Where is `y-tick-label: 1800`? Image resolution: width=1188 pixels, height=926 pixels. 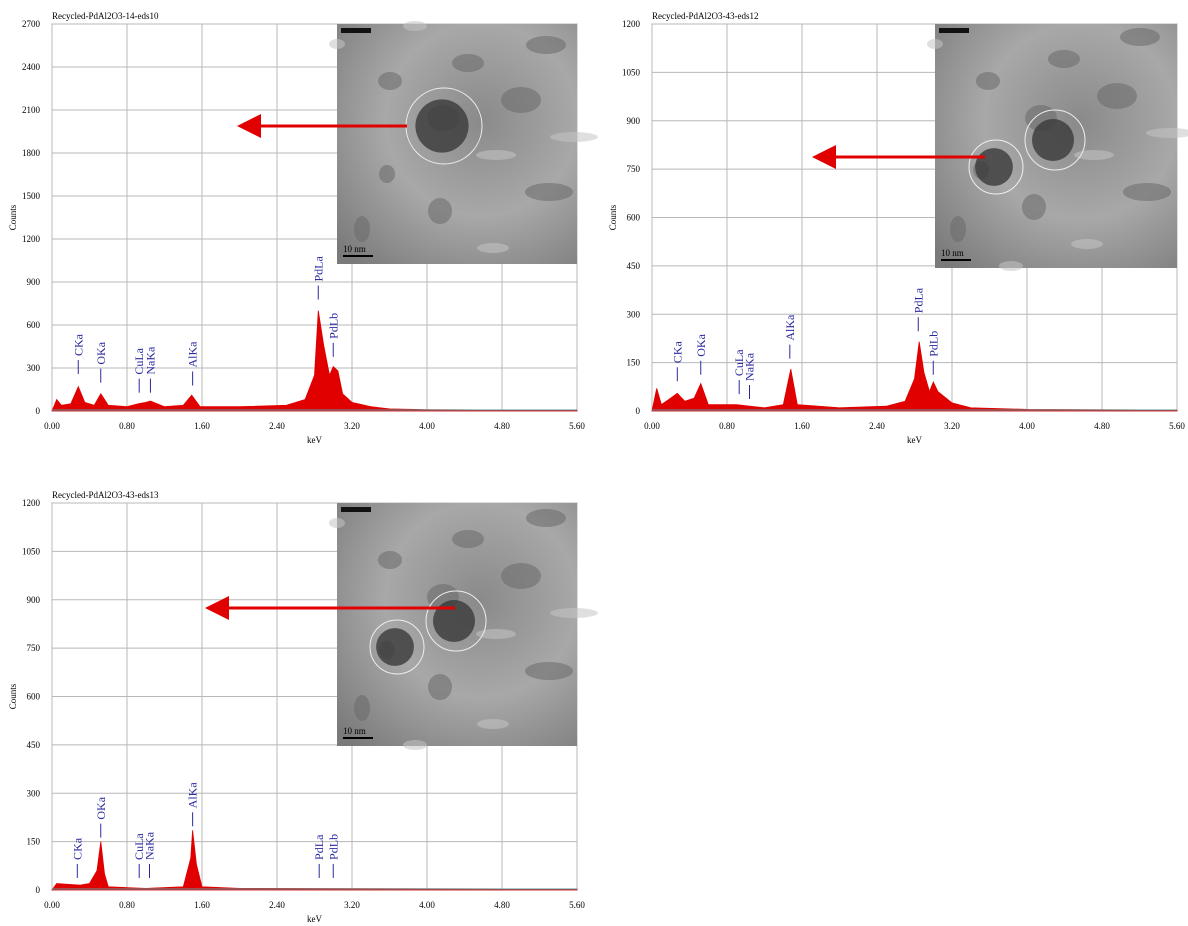 y-tick-label: 1800 is located at coordinates (31, 153).